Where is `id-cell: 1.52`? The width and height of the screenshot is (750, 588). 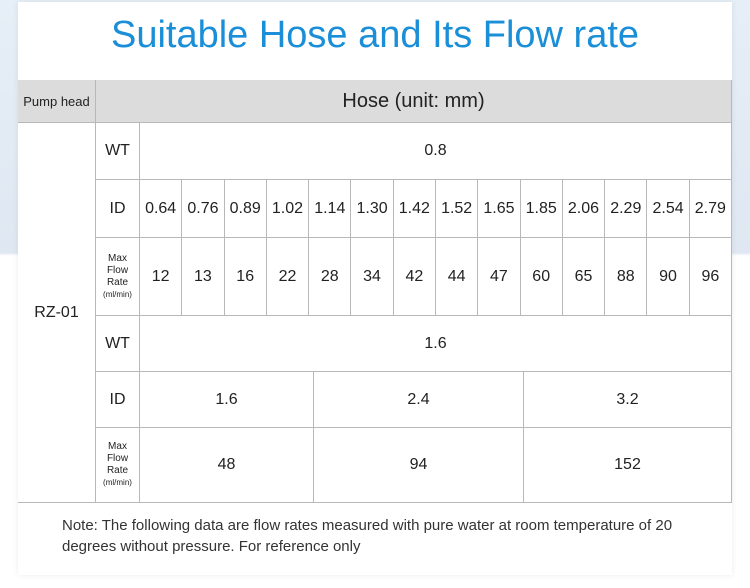 id-cell: 1.52 is located at coordinates (457, 209).